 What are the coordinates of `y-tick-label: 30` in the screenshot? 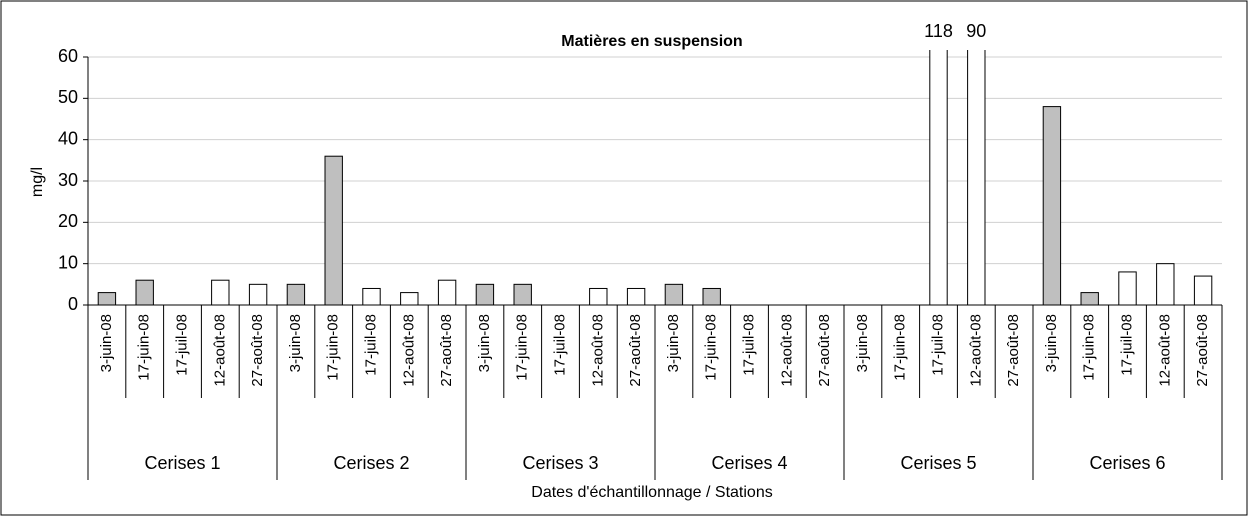 It's located at (68, 180).